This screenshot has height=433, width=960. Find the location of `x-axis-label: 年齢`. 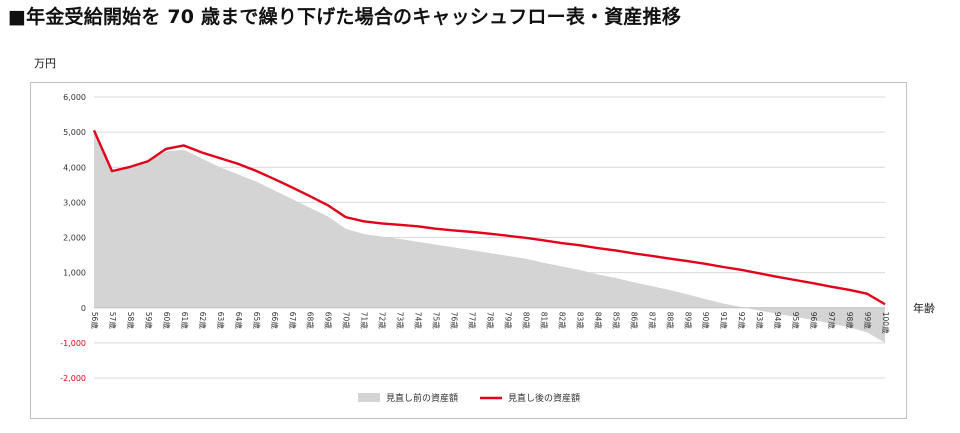

x-axis-label: 年齢 is located at coordinates (924, 308).